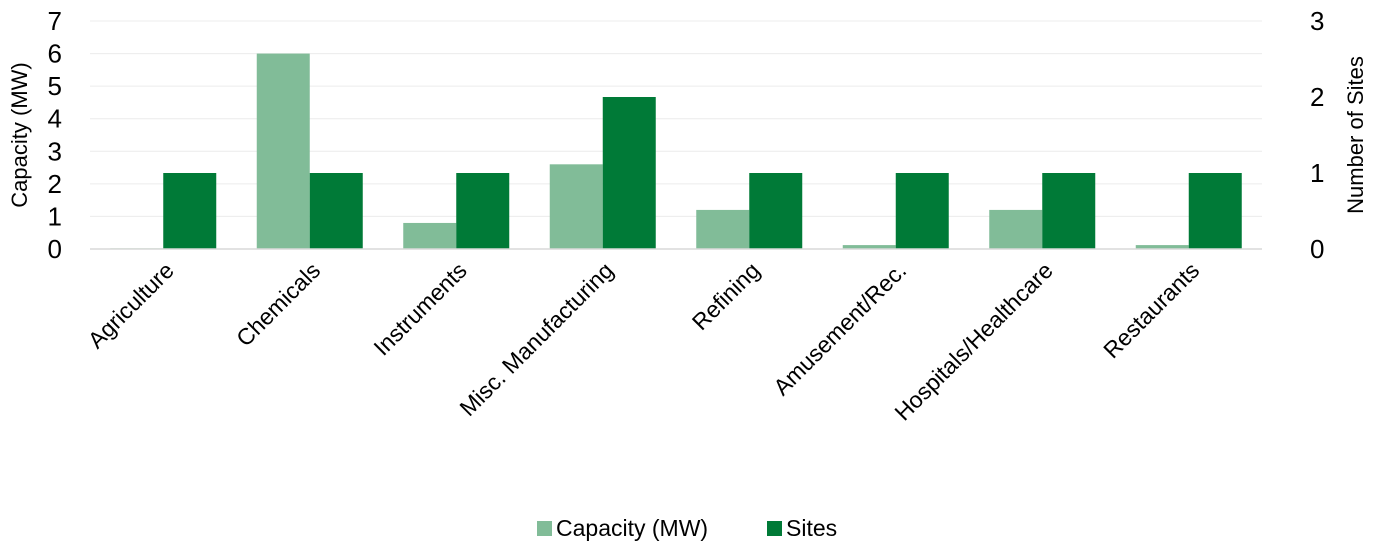 The width and height of the screenshot is (1380, 546). I want to click on left-axis-title: Capacity (MW), so click(19, 134).